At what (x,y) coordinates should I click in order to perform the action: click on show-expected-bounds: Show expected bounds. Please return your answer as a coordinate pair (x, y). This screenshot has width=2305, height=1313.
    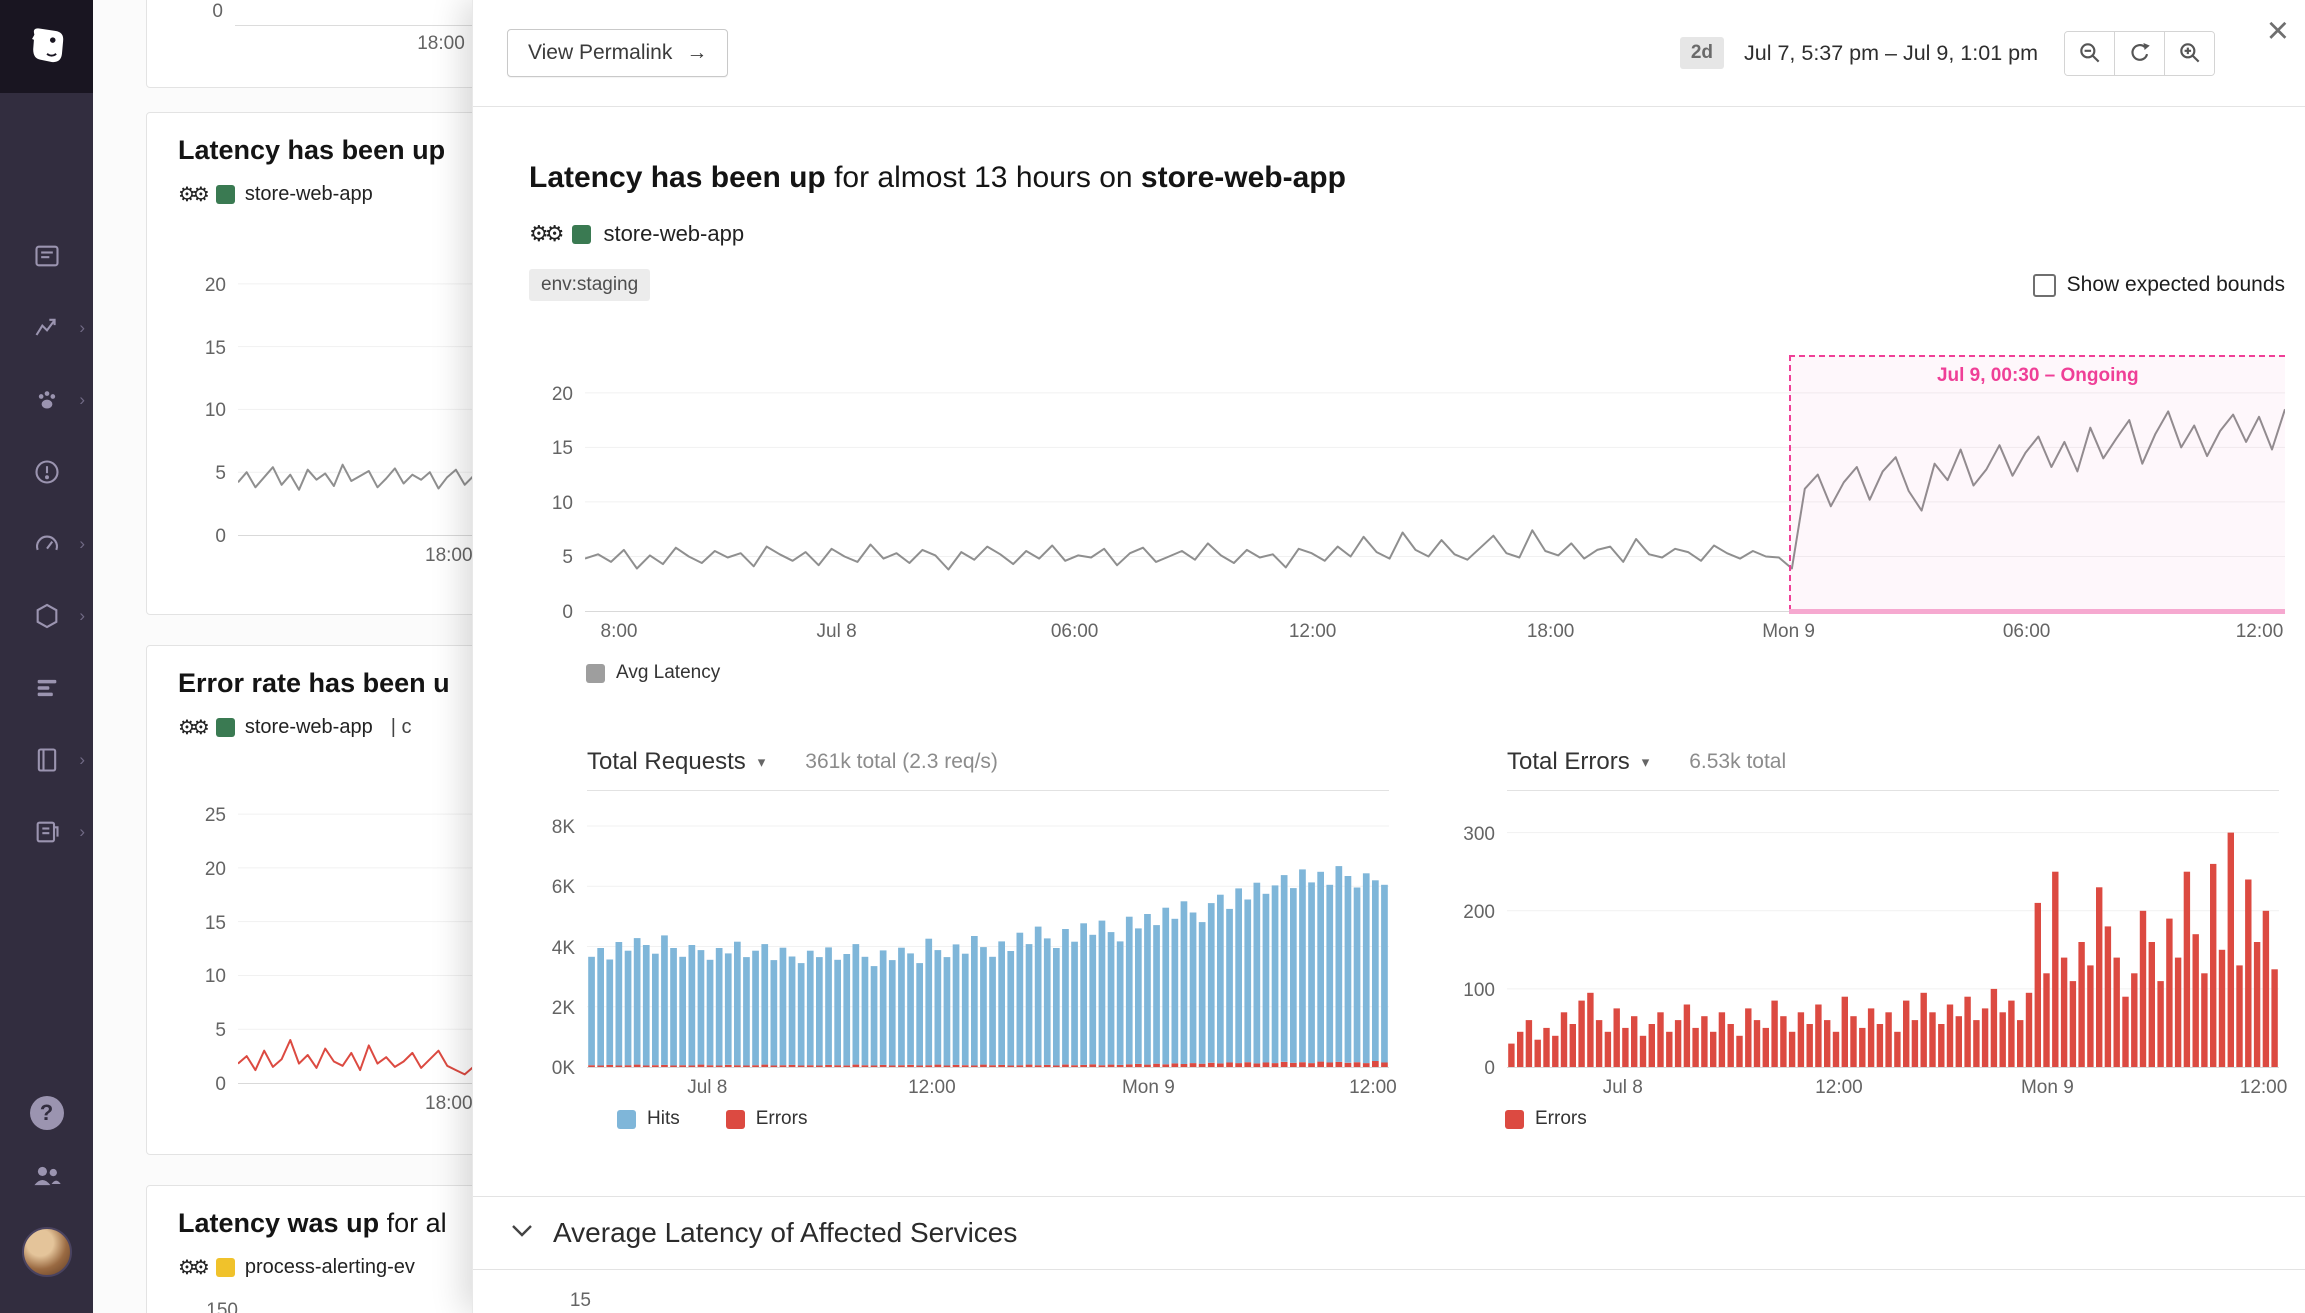
    Looking at the image, I should click on (2158, 285).